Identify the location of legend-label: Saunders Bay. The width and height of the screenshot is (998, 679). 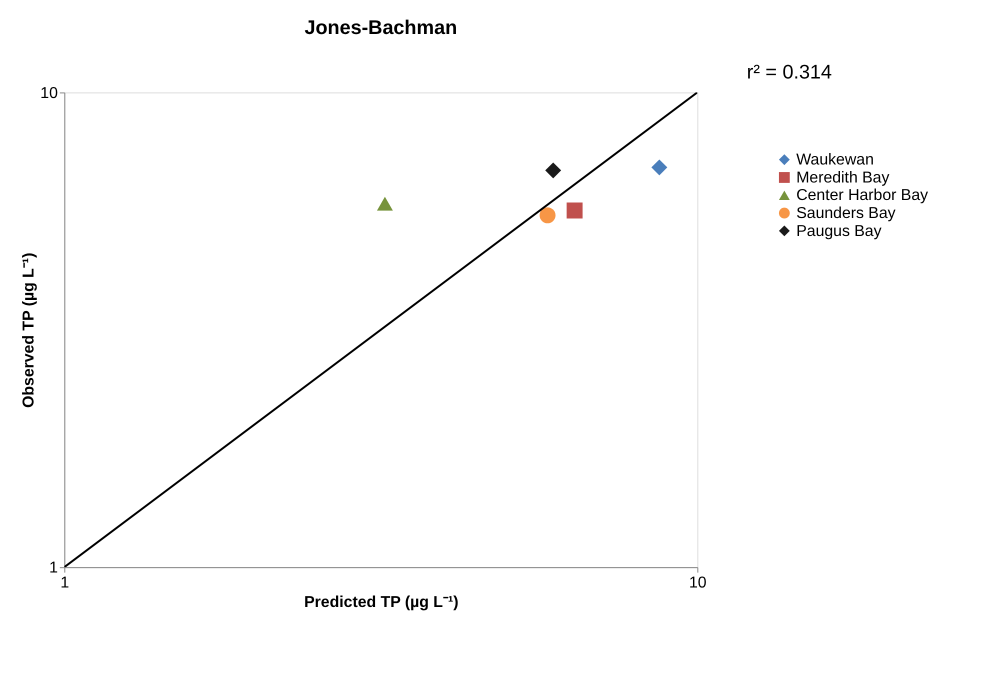
(846, 213).